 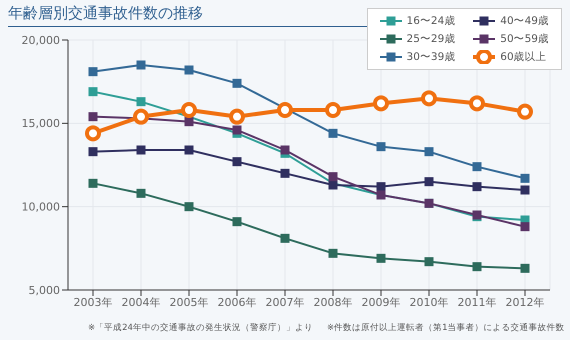 I want to click on y-tick-label: 20,000, so click(x=41, y=40).